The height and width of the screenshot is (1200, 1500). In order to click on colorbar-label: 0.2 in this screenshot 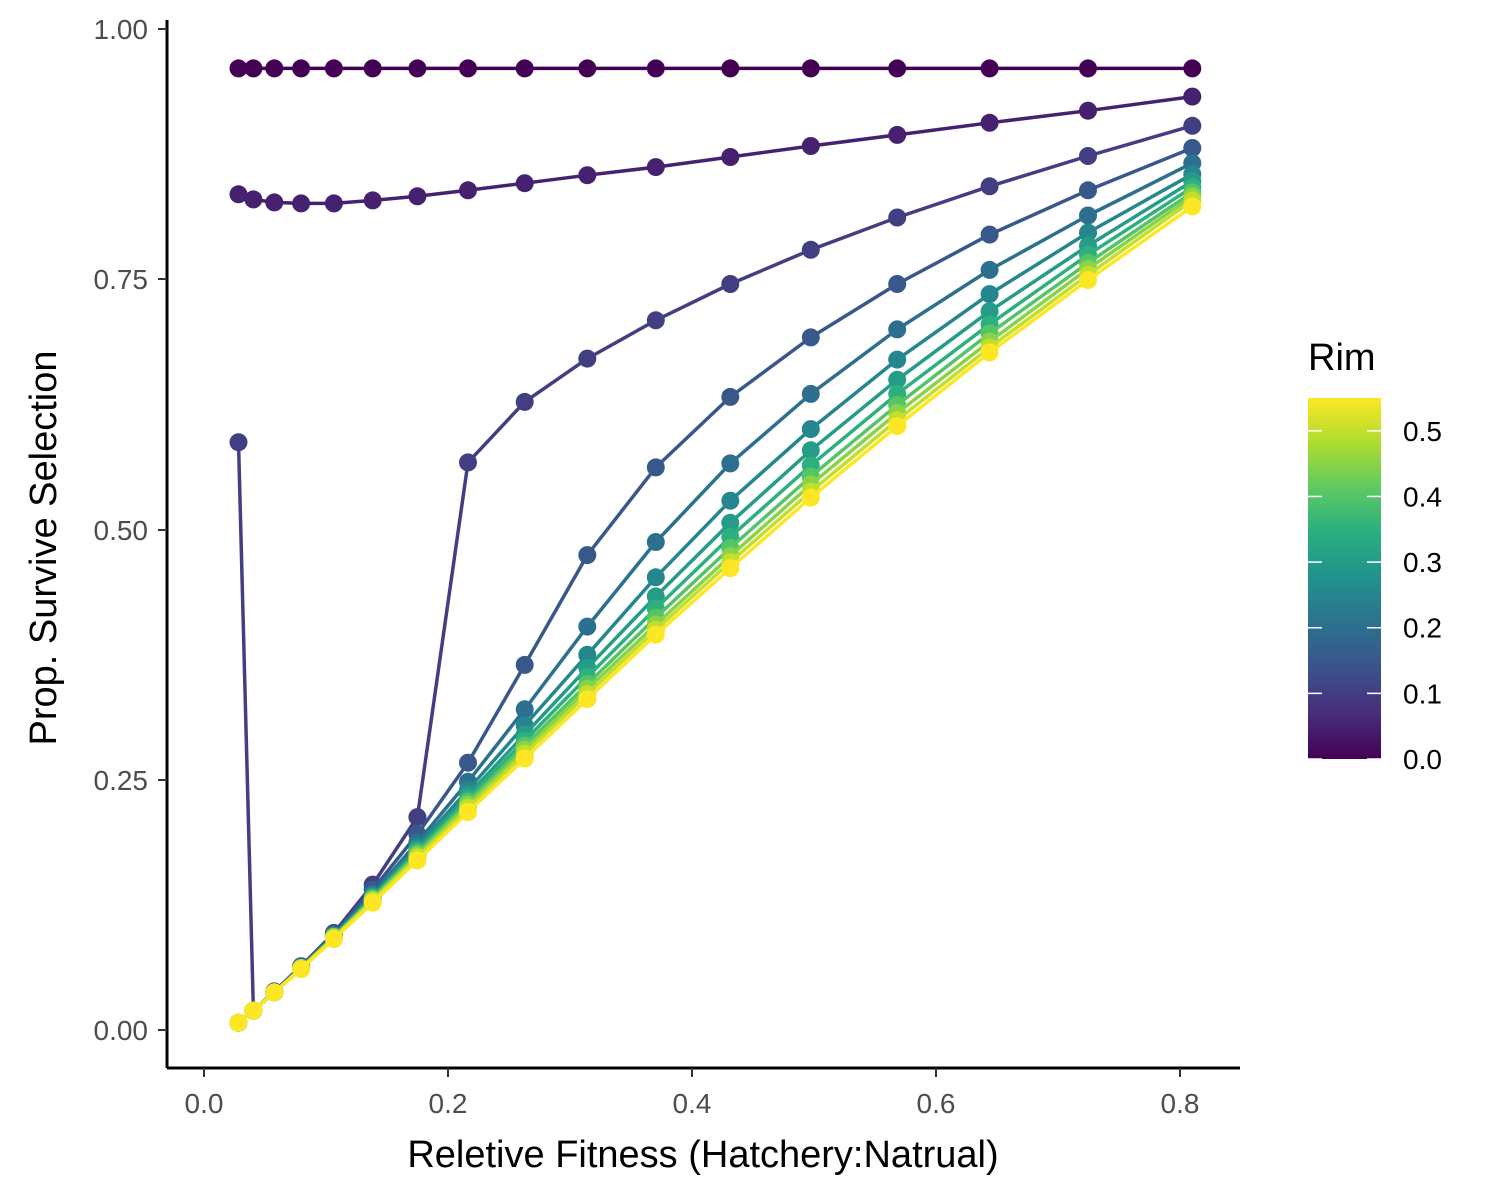, I will do `click(1422, 628)`.